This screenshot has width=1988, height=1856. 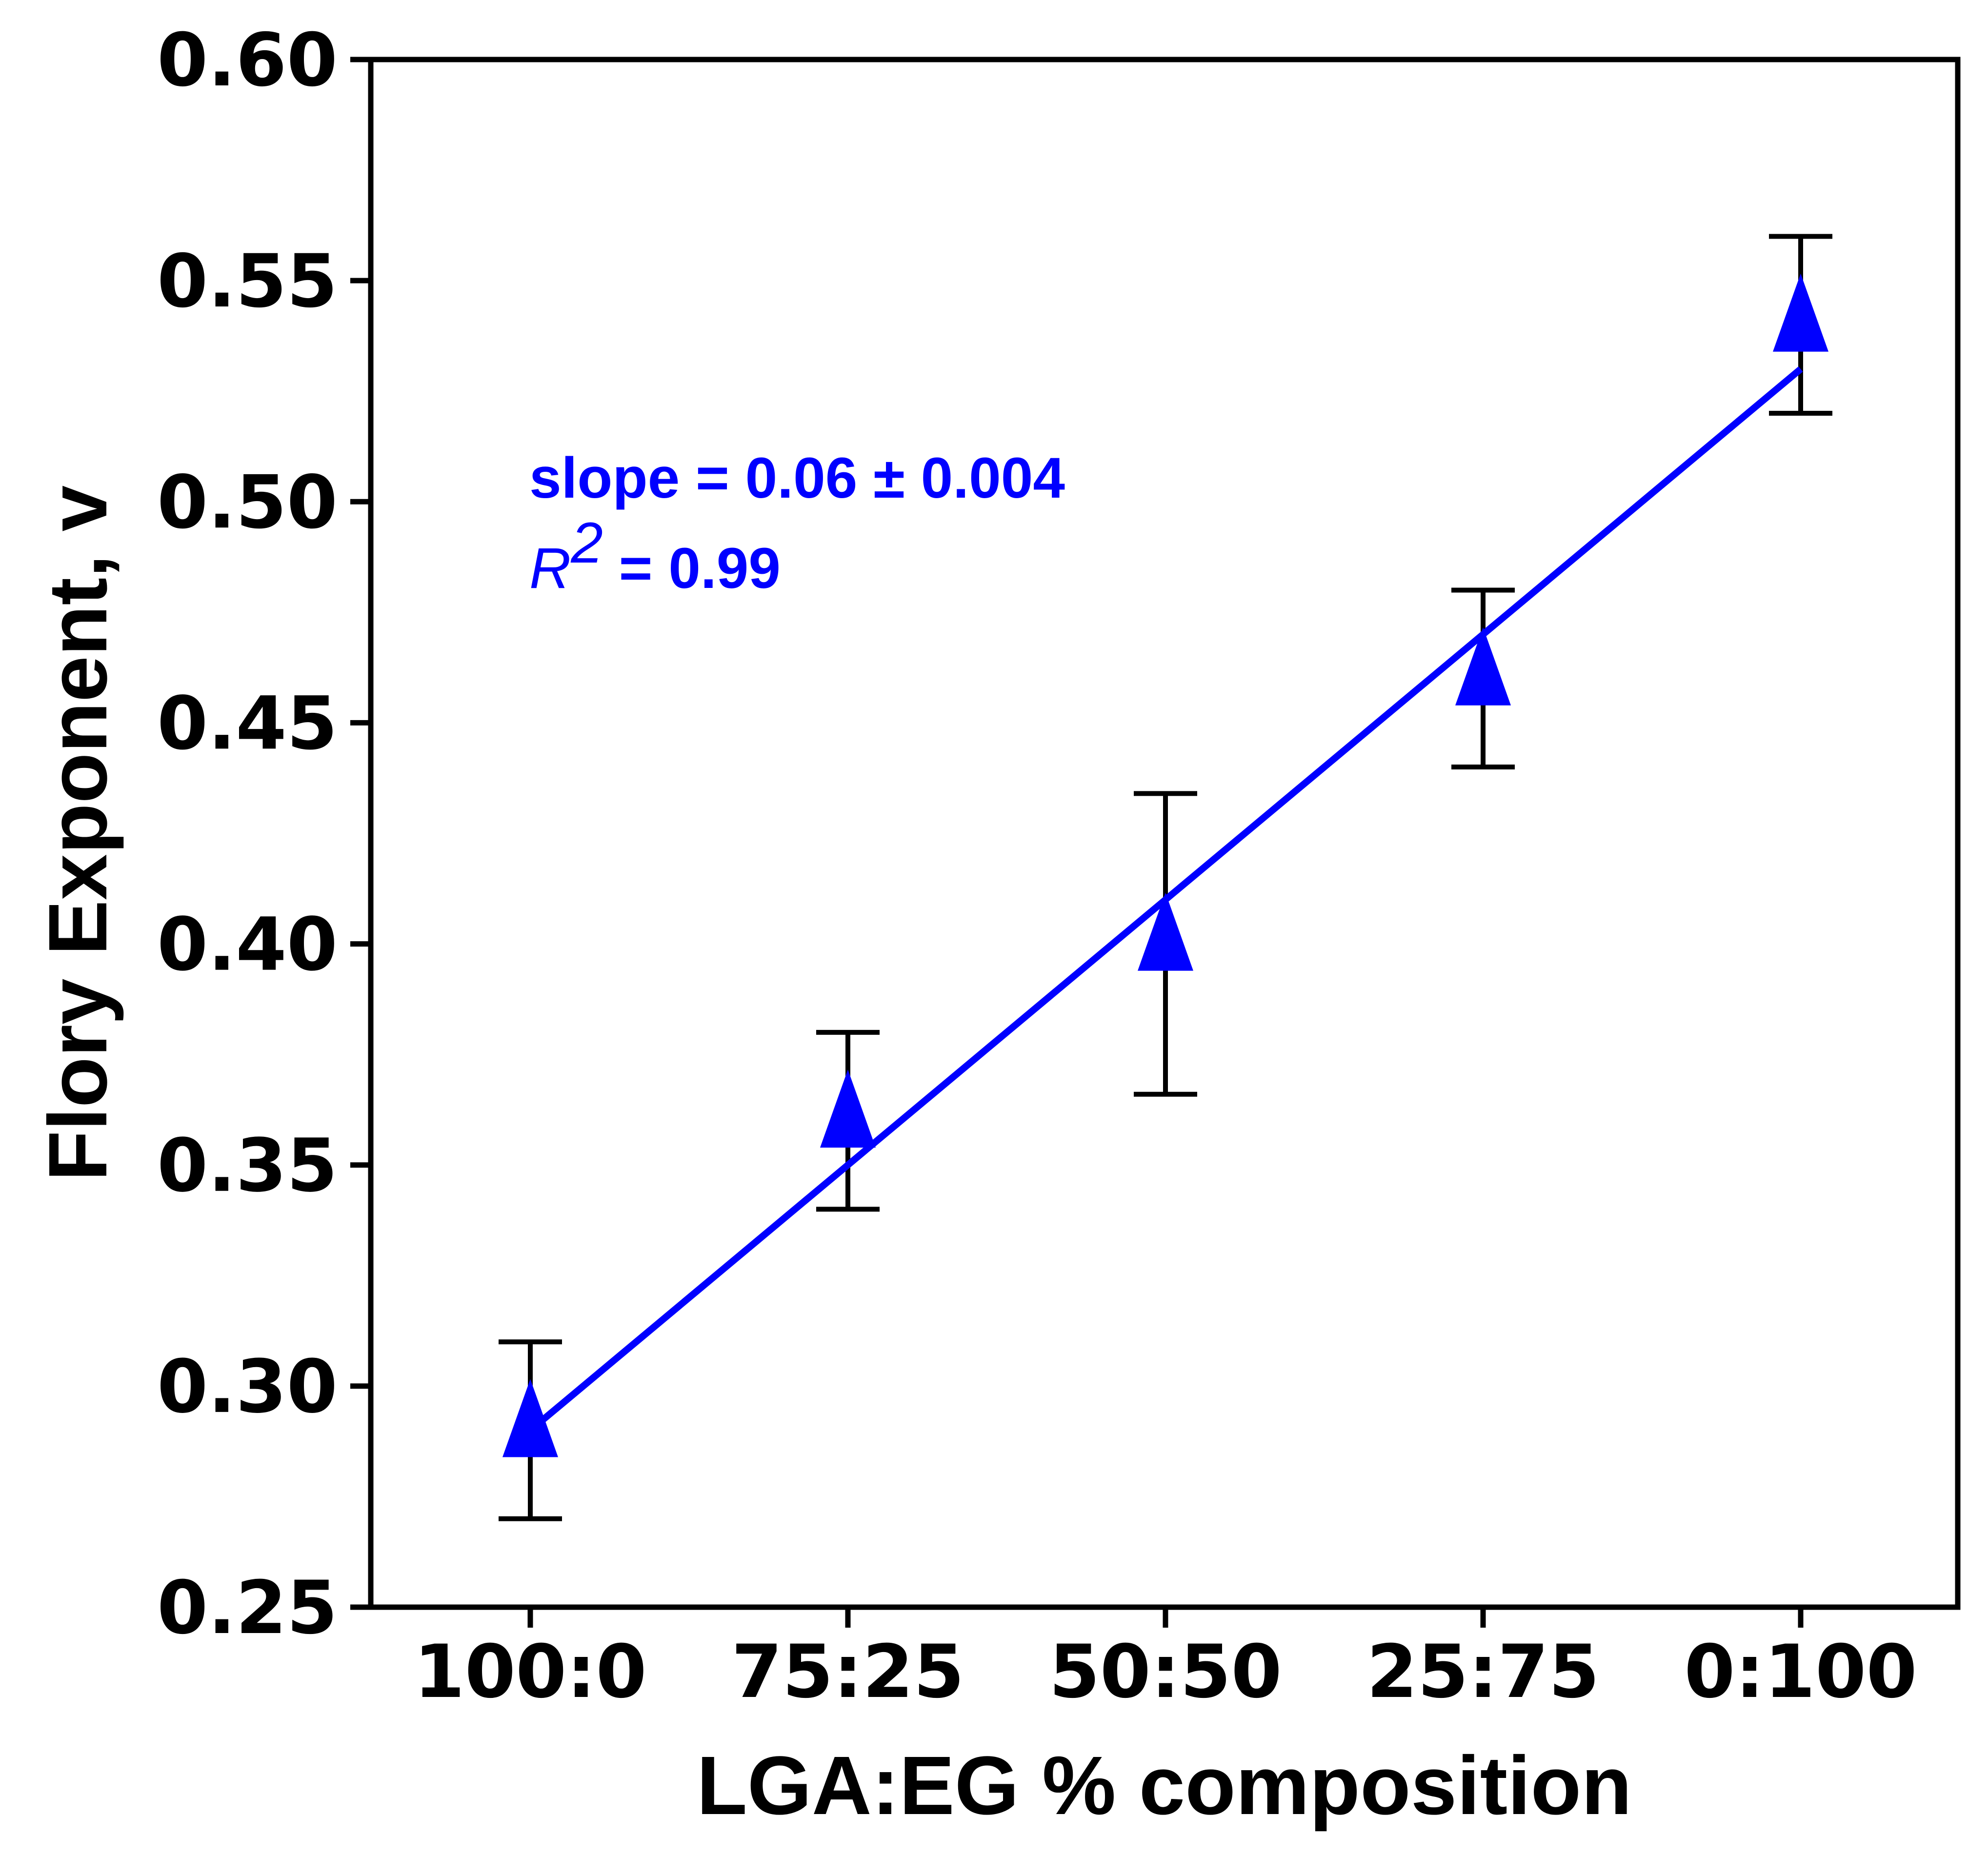 I want to click on y-tick-label: 0.50, so click(x=247, y=503).